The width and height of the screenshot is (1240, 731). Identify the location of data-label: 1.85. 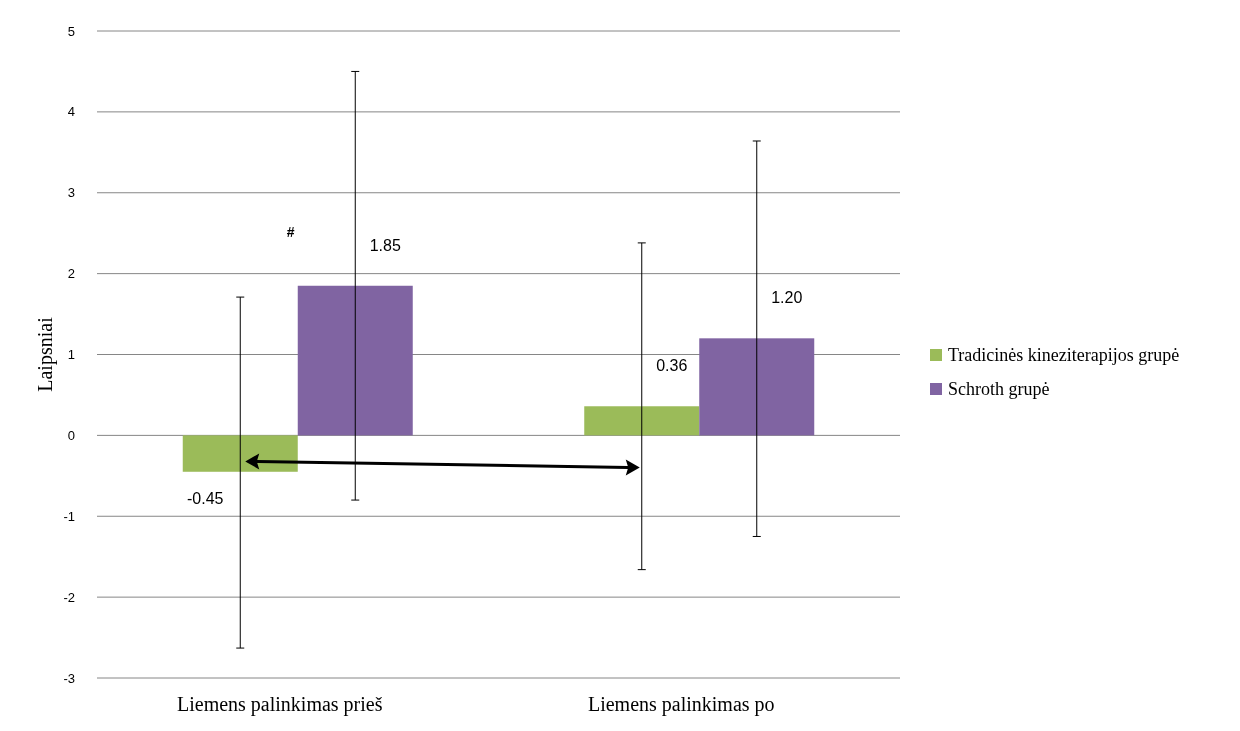
(385, 245).